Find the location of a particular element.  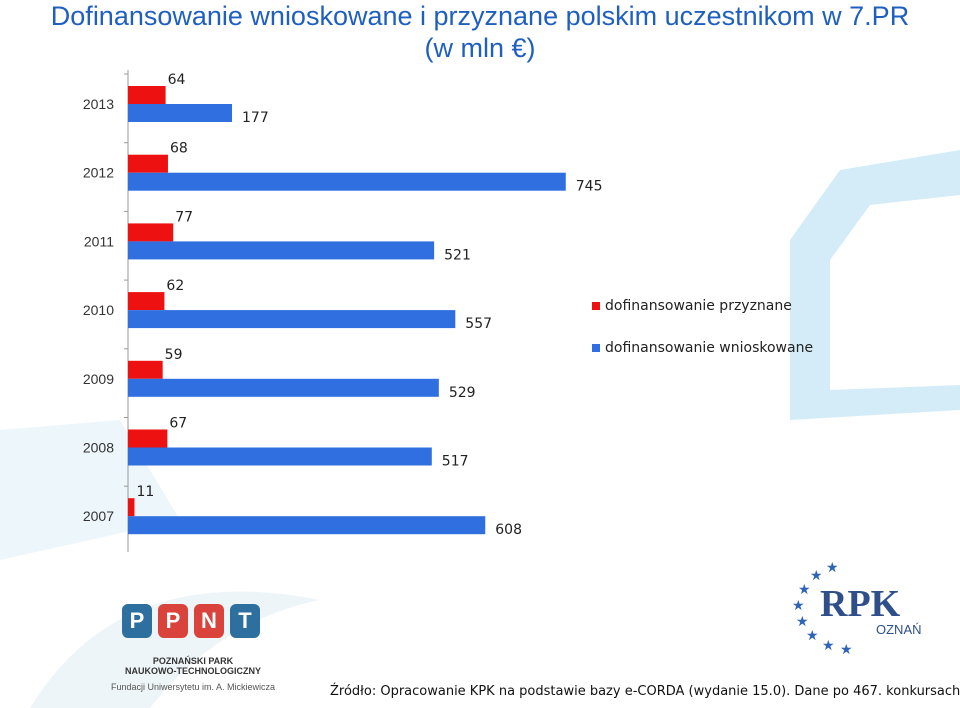

star-ring-icon: ★ ★ ★ ★ ★ ★ ★ ★ is located at coordinates (822, 609).